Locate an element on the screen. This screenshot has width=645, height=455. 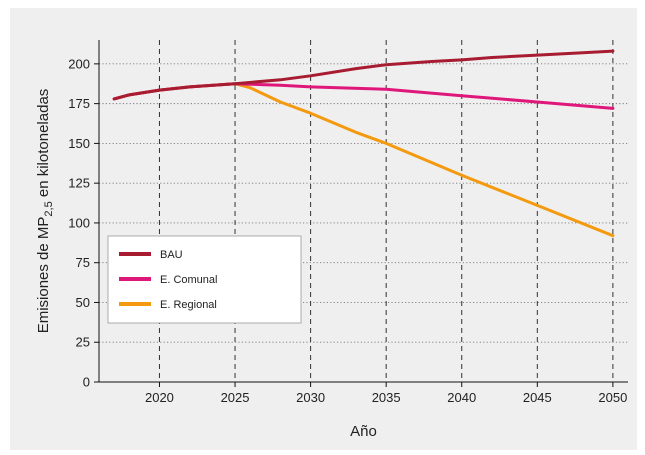
y-tick-label: 75 is located at coordinates (83, 262).